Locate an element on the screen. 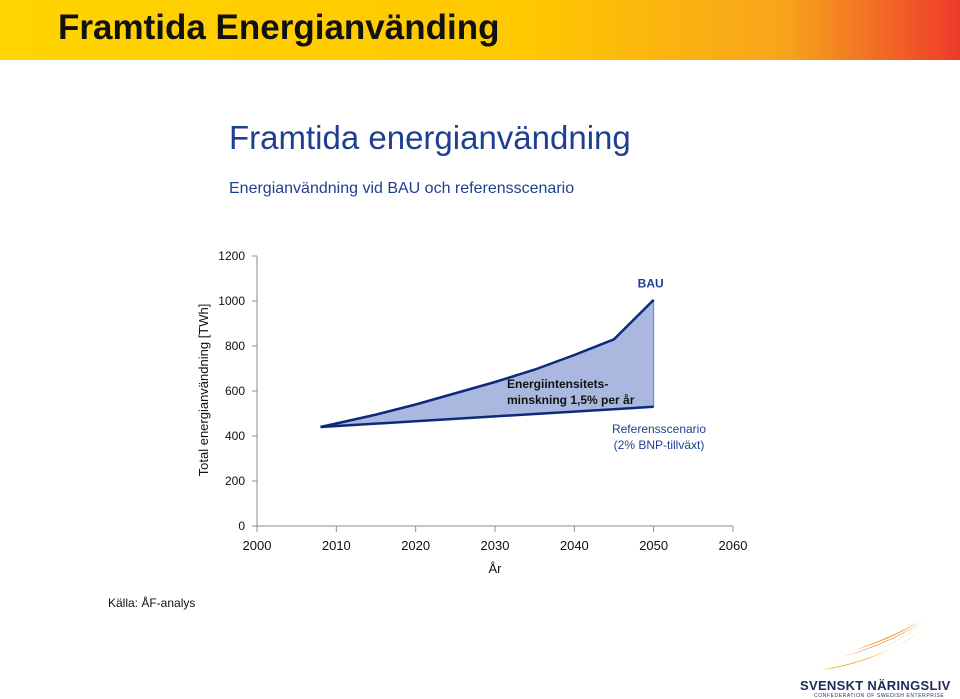 The image size is (960, 699). intensity-label-line2: minskning 1,5% per år is located at coordinates (571, 400).